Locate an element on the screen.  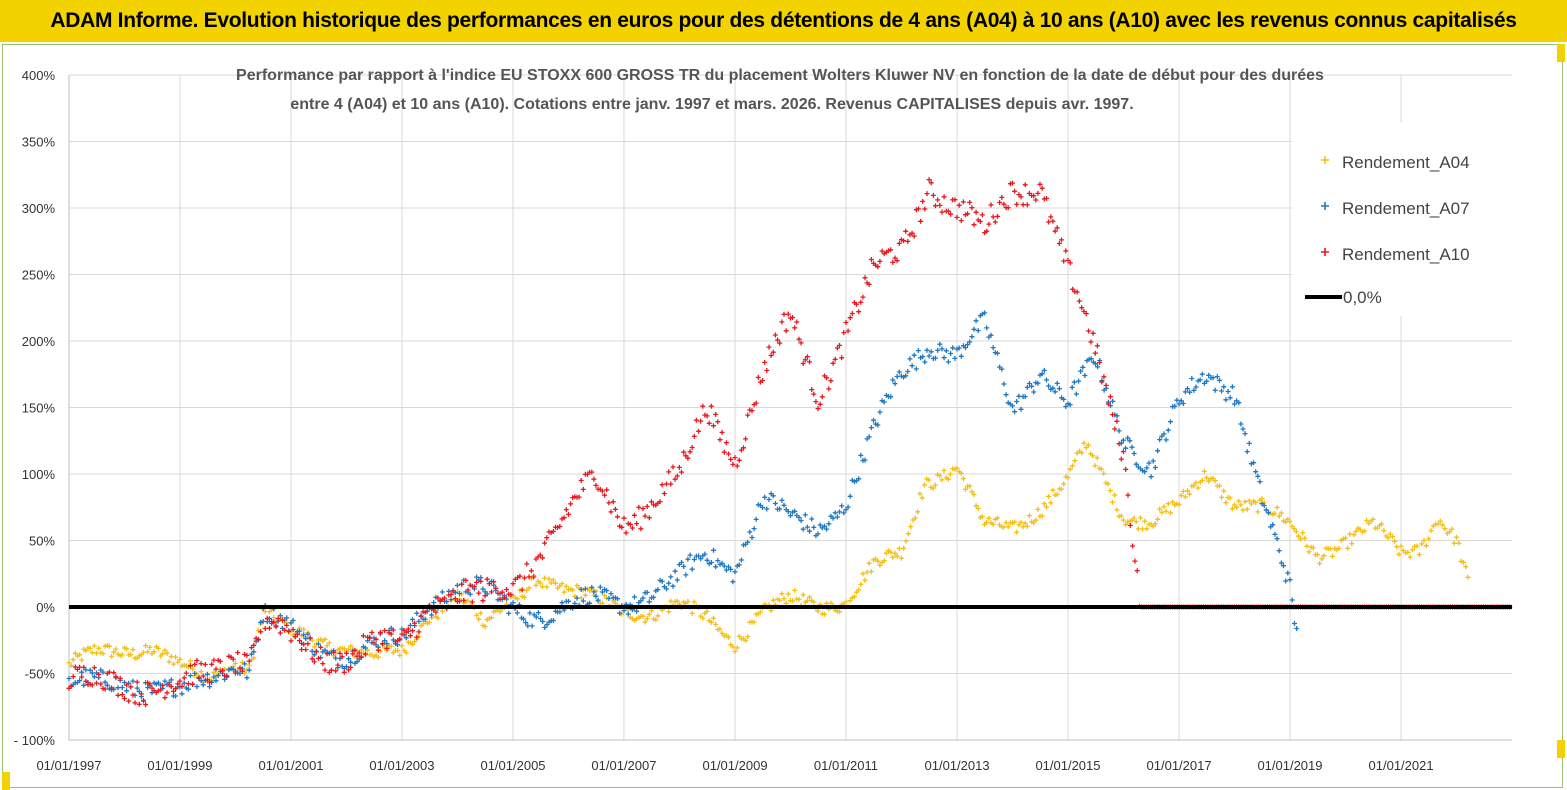
x-tick-label: 01/01/2009 is located at coordinates (734, 765).